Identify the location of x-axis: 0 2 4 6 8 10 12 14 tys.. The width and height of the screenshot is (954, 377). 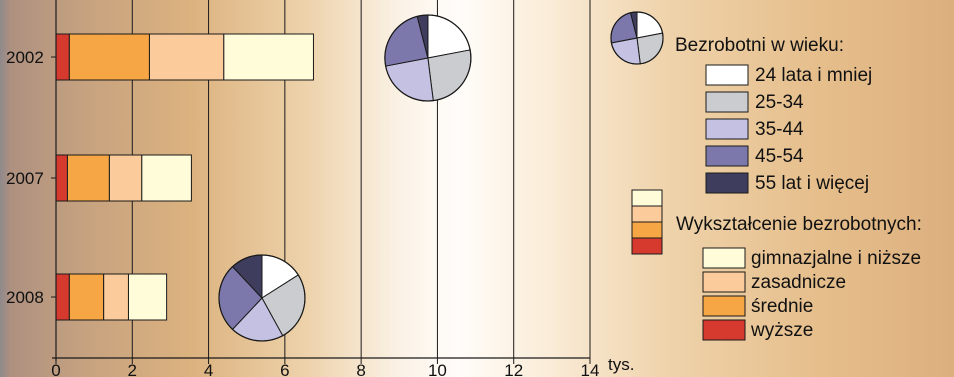
(342, 366).